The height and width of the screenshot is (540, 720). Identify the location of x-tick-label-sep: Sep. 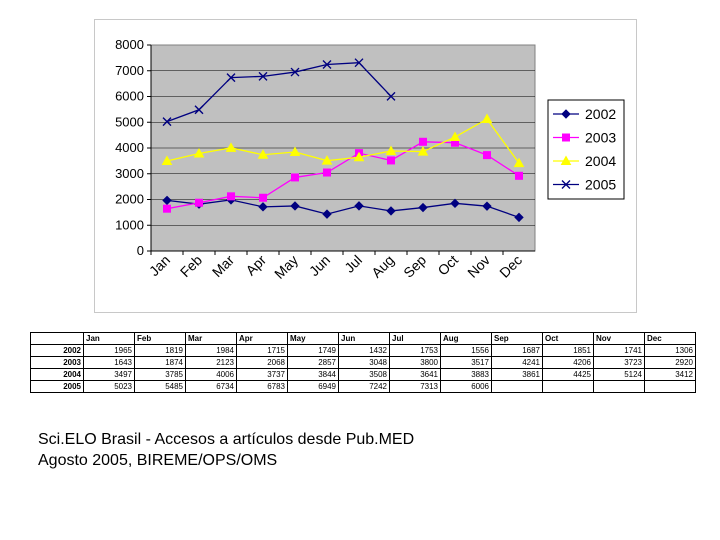
(414, 266).